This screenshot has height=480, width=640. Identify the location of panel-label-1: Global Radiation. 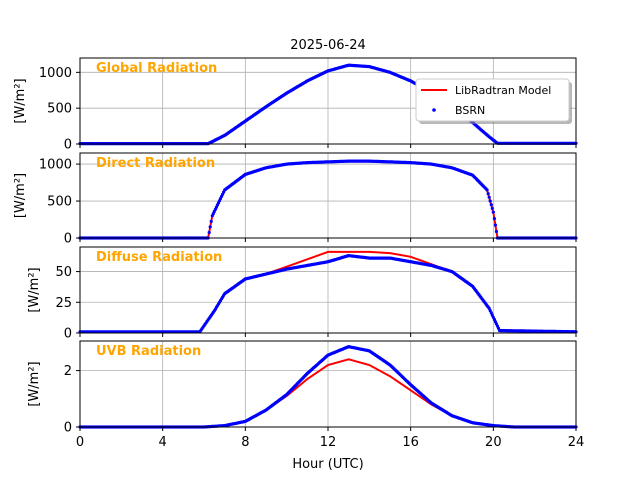
(156, 68).